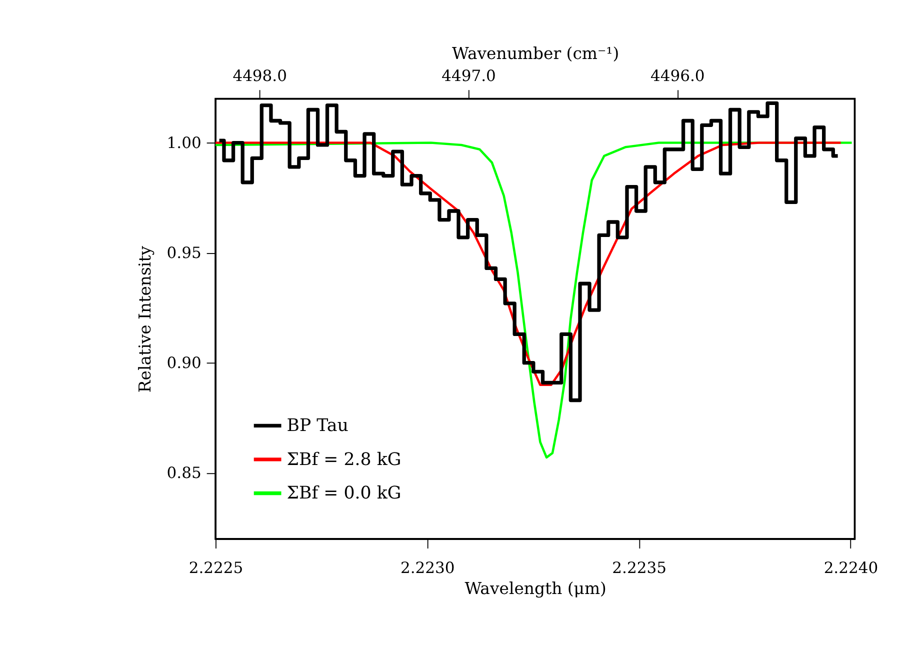  What do you see at coordinates (469, 75) in the screenshot?
I see `x2-tick-label: 4497.0` at bounding box center [469, 75].